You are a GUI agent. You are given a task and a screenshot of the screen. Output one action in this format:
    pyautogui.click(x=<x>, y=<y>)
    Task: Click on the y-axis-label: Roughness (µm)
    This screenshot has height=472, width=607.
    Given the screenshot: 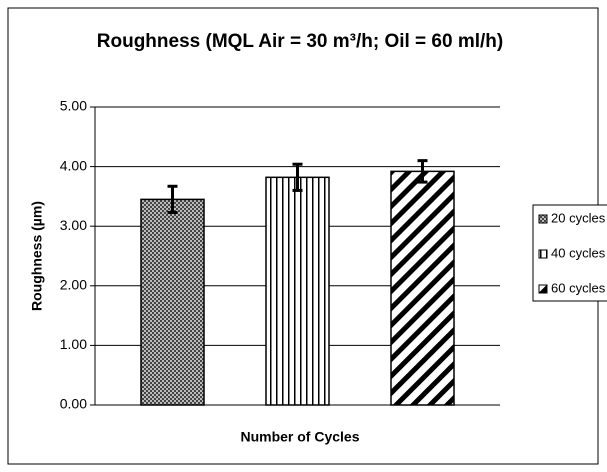 What is the action you would take?
    pyautogui.click(x=37, y=256)
    